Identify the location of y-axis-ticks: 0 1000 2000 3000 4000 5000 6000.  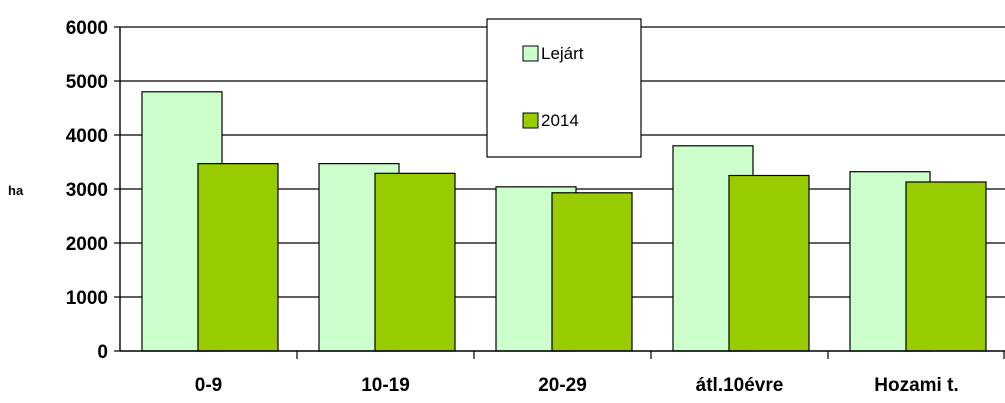
(93, 190).